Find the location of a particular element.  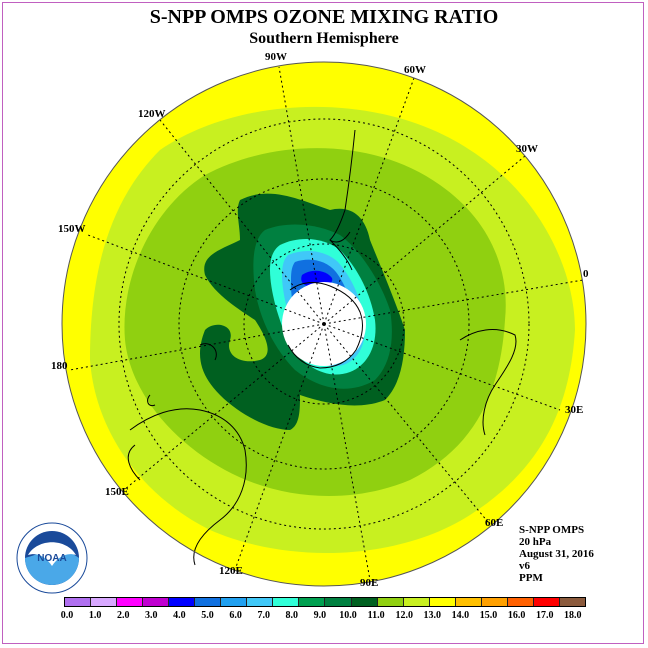

colorbar-tick-label: 8.0 is located at coordinates (292, 615).